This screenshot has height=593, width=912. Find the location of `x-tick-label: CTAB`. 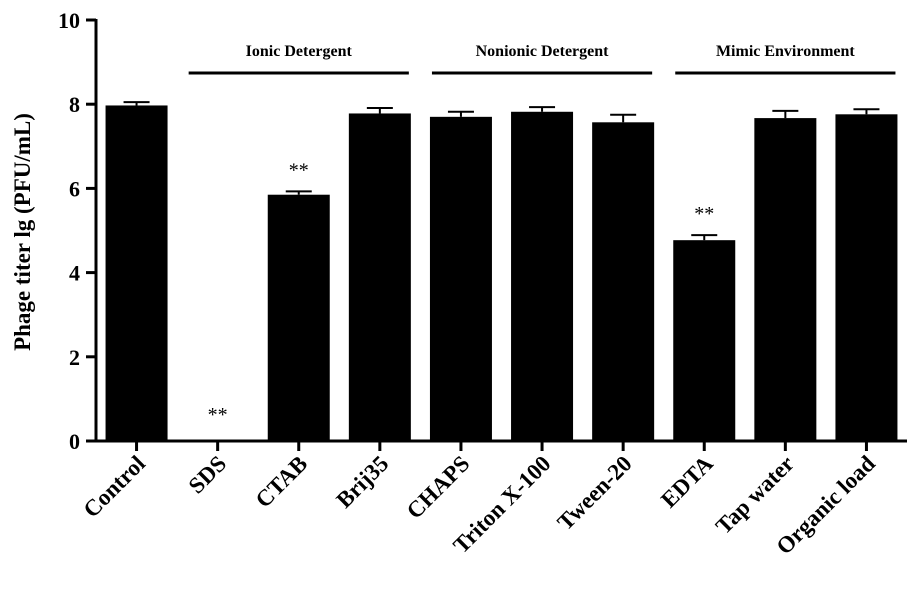

x-tick-label: CTAB is located at coordinates (282, 482).